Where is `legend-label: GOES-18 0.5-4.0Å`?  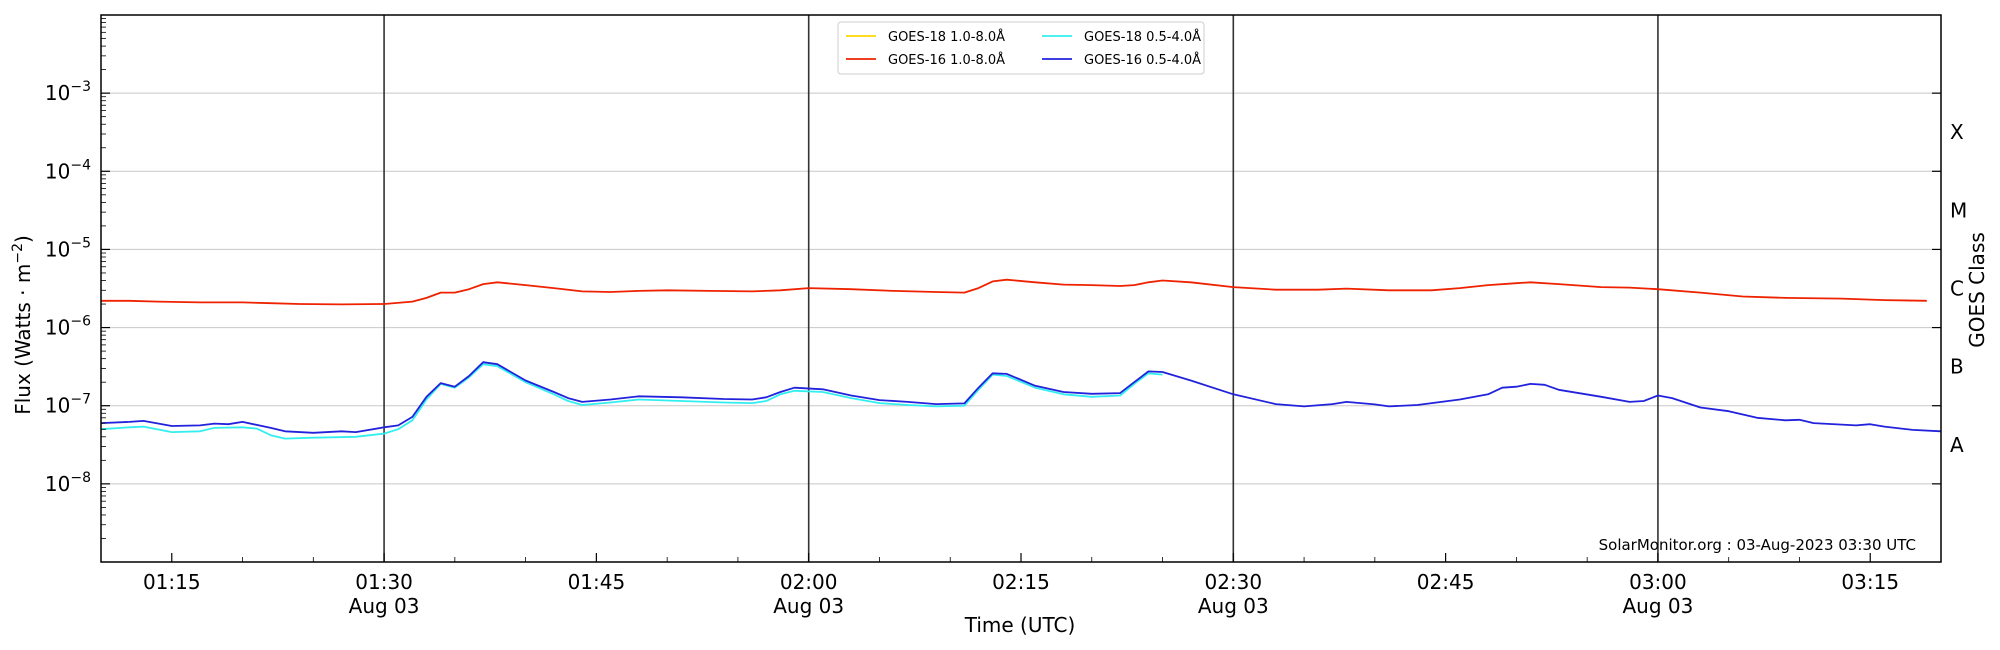 legend-label: GOES-18 0.5-4.0Å is located at coordinates (1142, 37).